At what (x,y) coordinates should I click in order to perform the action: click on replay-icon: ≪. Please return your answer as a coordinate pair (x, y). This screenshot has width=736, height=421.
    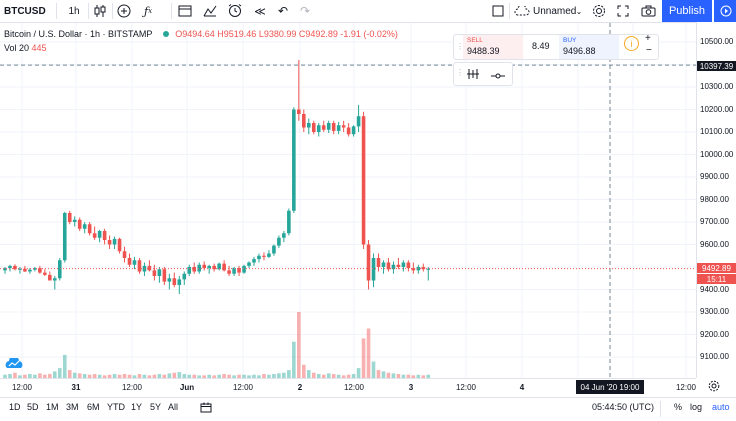
    Looking at the image, I should click on (260, 11).